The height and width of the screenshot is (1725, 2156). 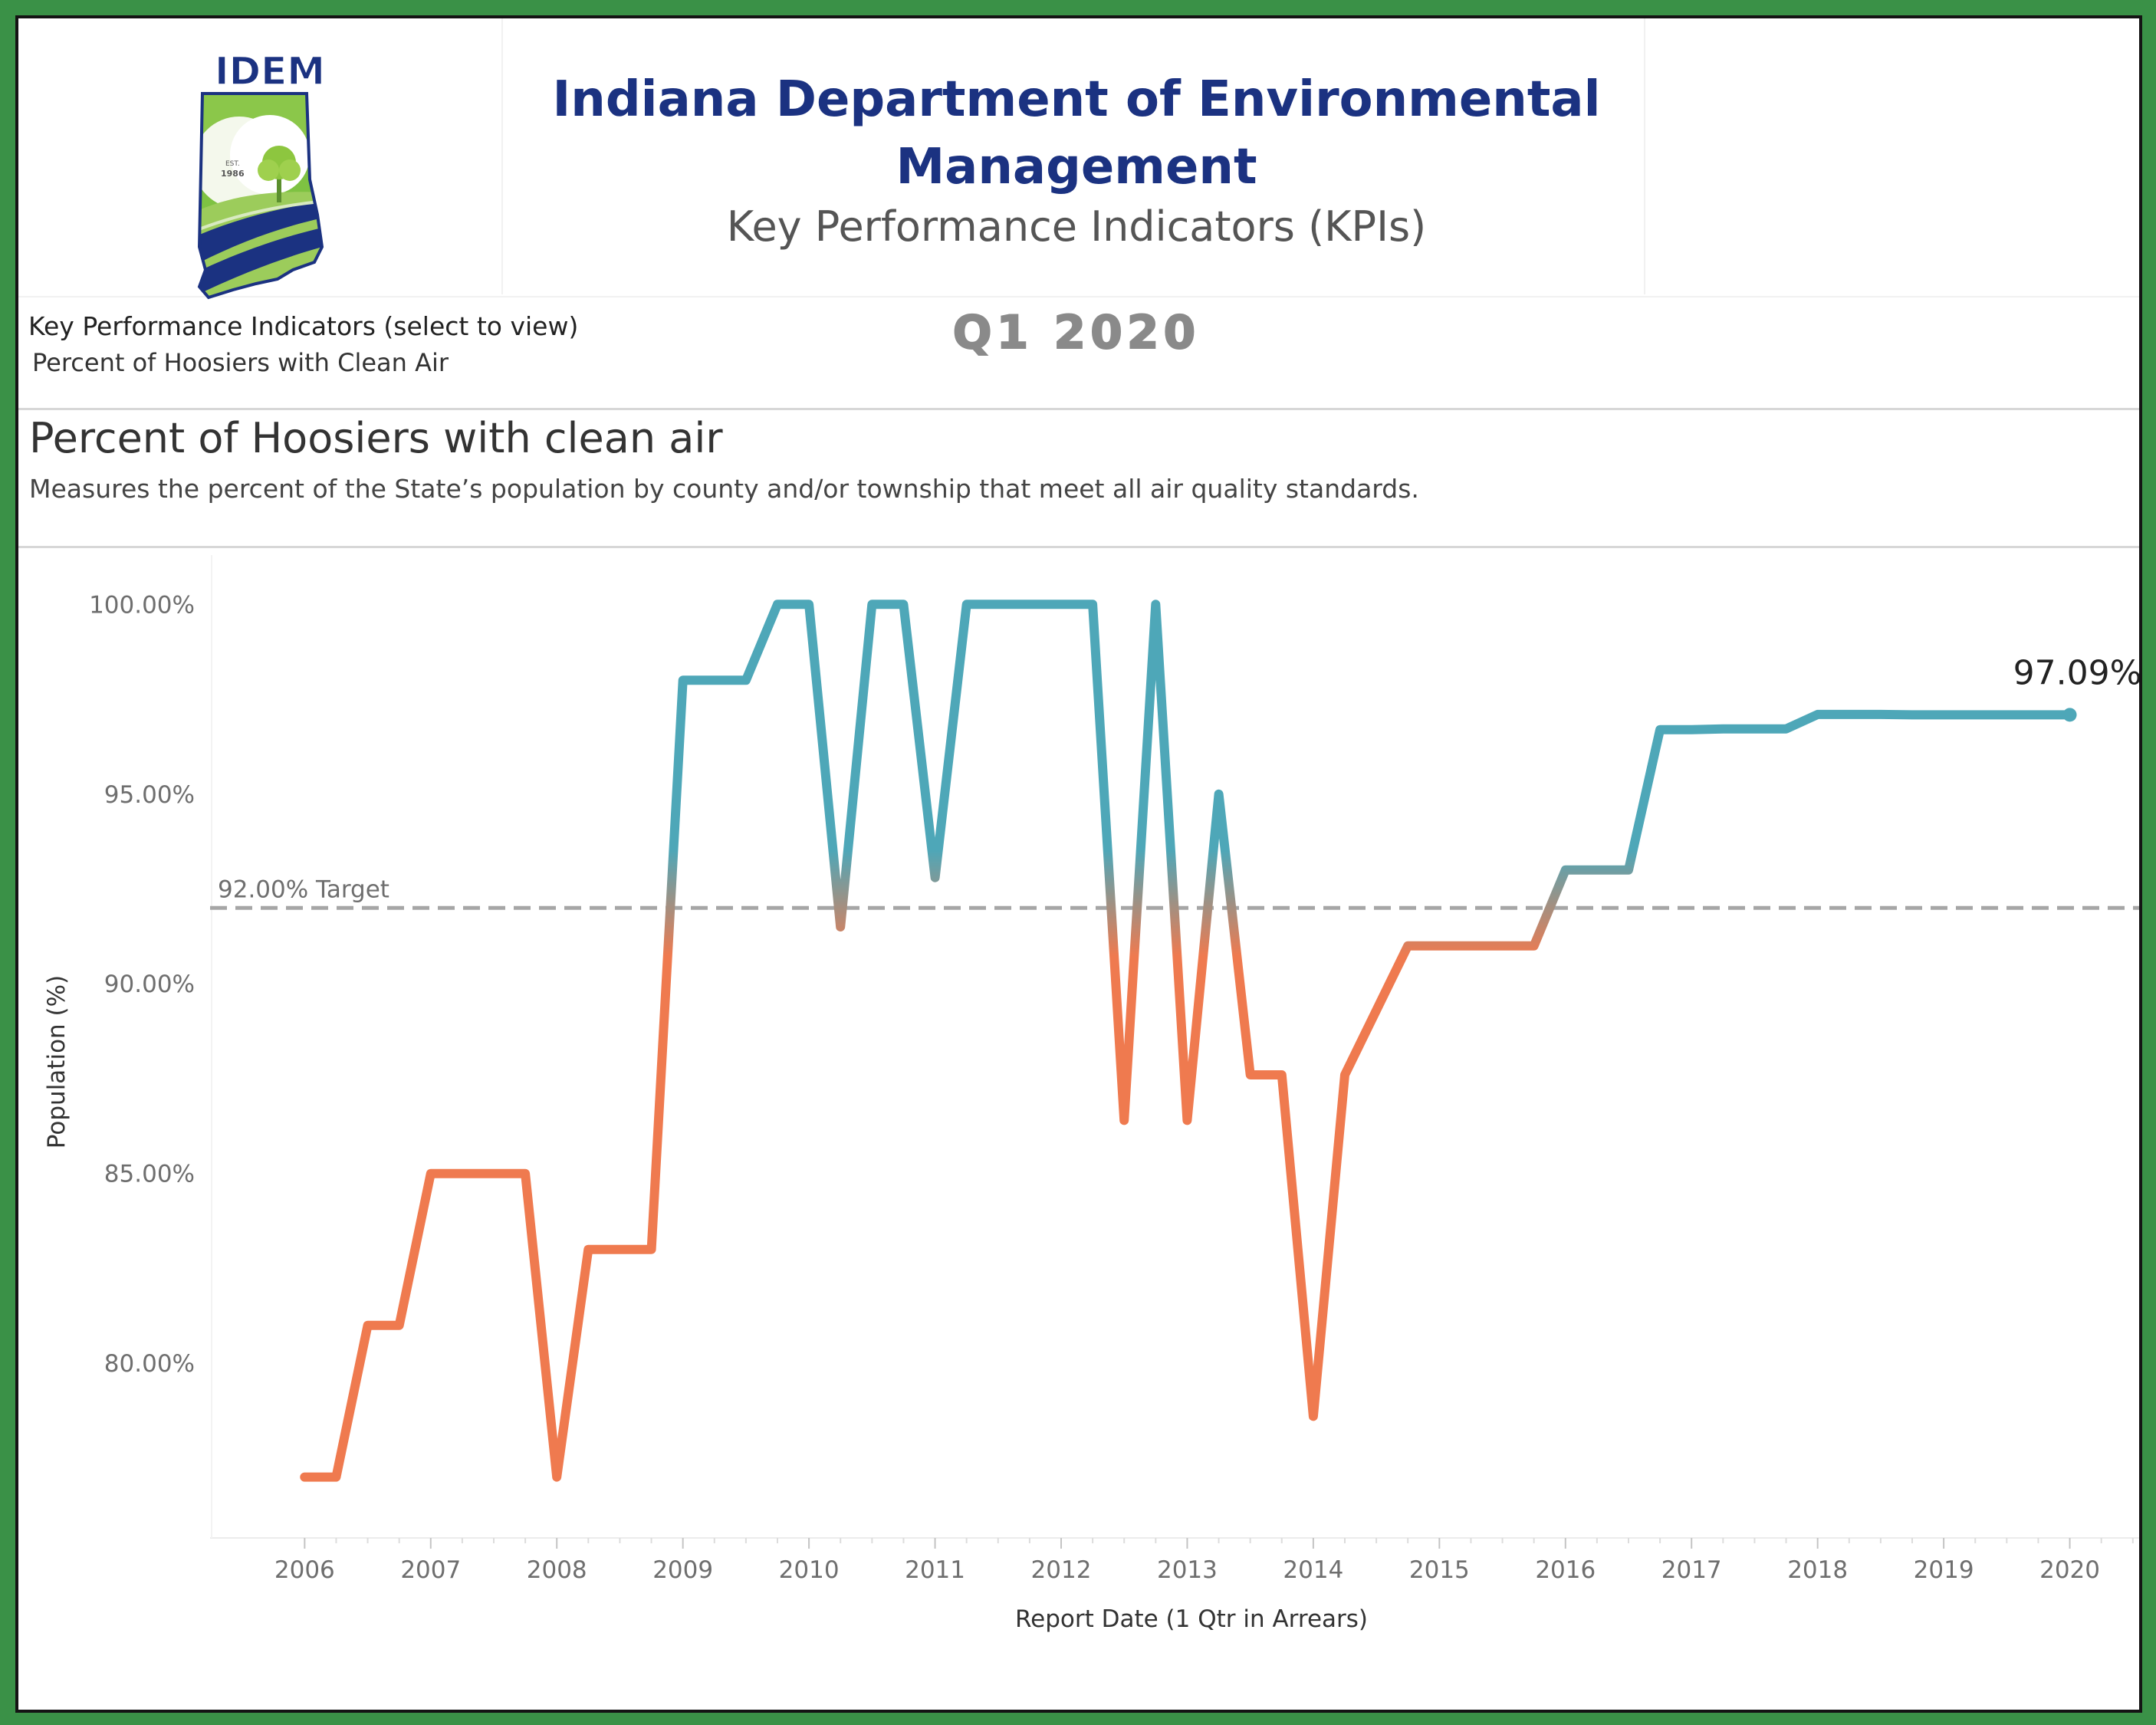 What do you see at coordinates (376, 438) in the screenshot?
I see `kpi-title: Percent of Hoosiers with clean air` at bounding box center [376, 438].